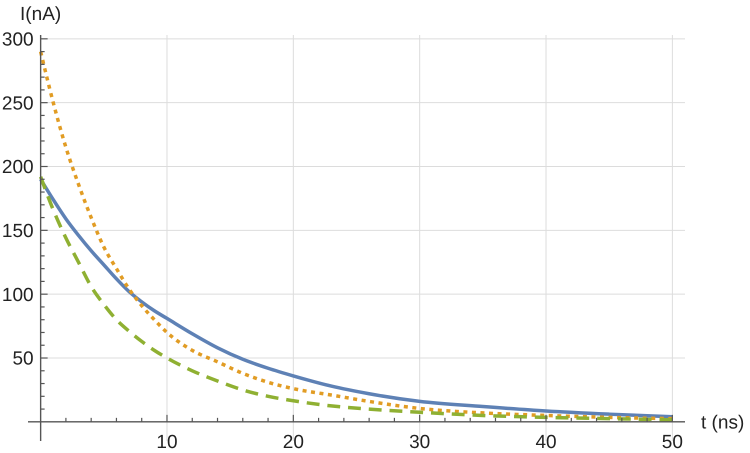 The height and width of the screenshot is (453, 750). What do you see at coordinates (293, 442) in the screenshot?
I see `x-tick-label: 20` at bounding box center [293, 442].